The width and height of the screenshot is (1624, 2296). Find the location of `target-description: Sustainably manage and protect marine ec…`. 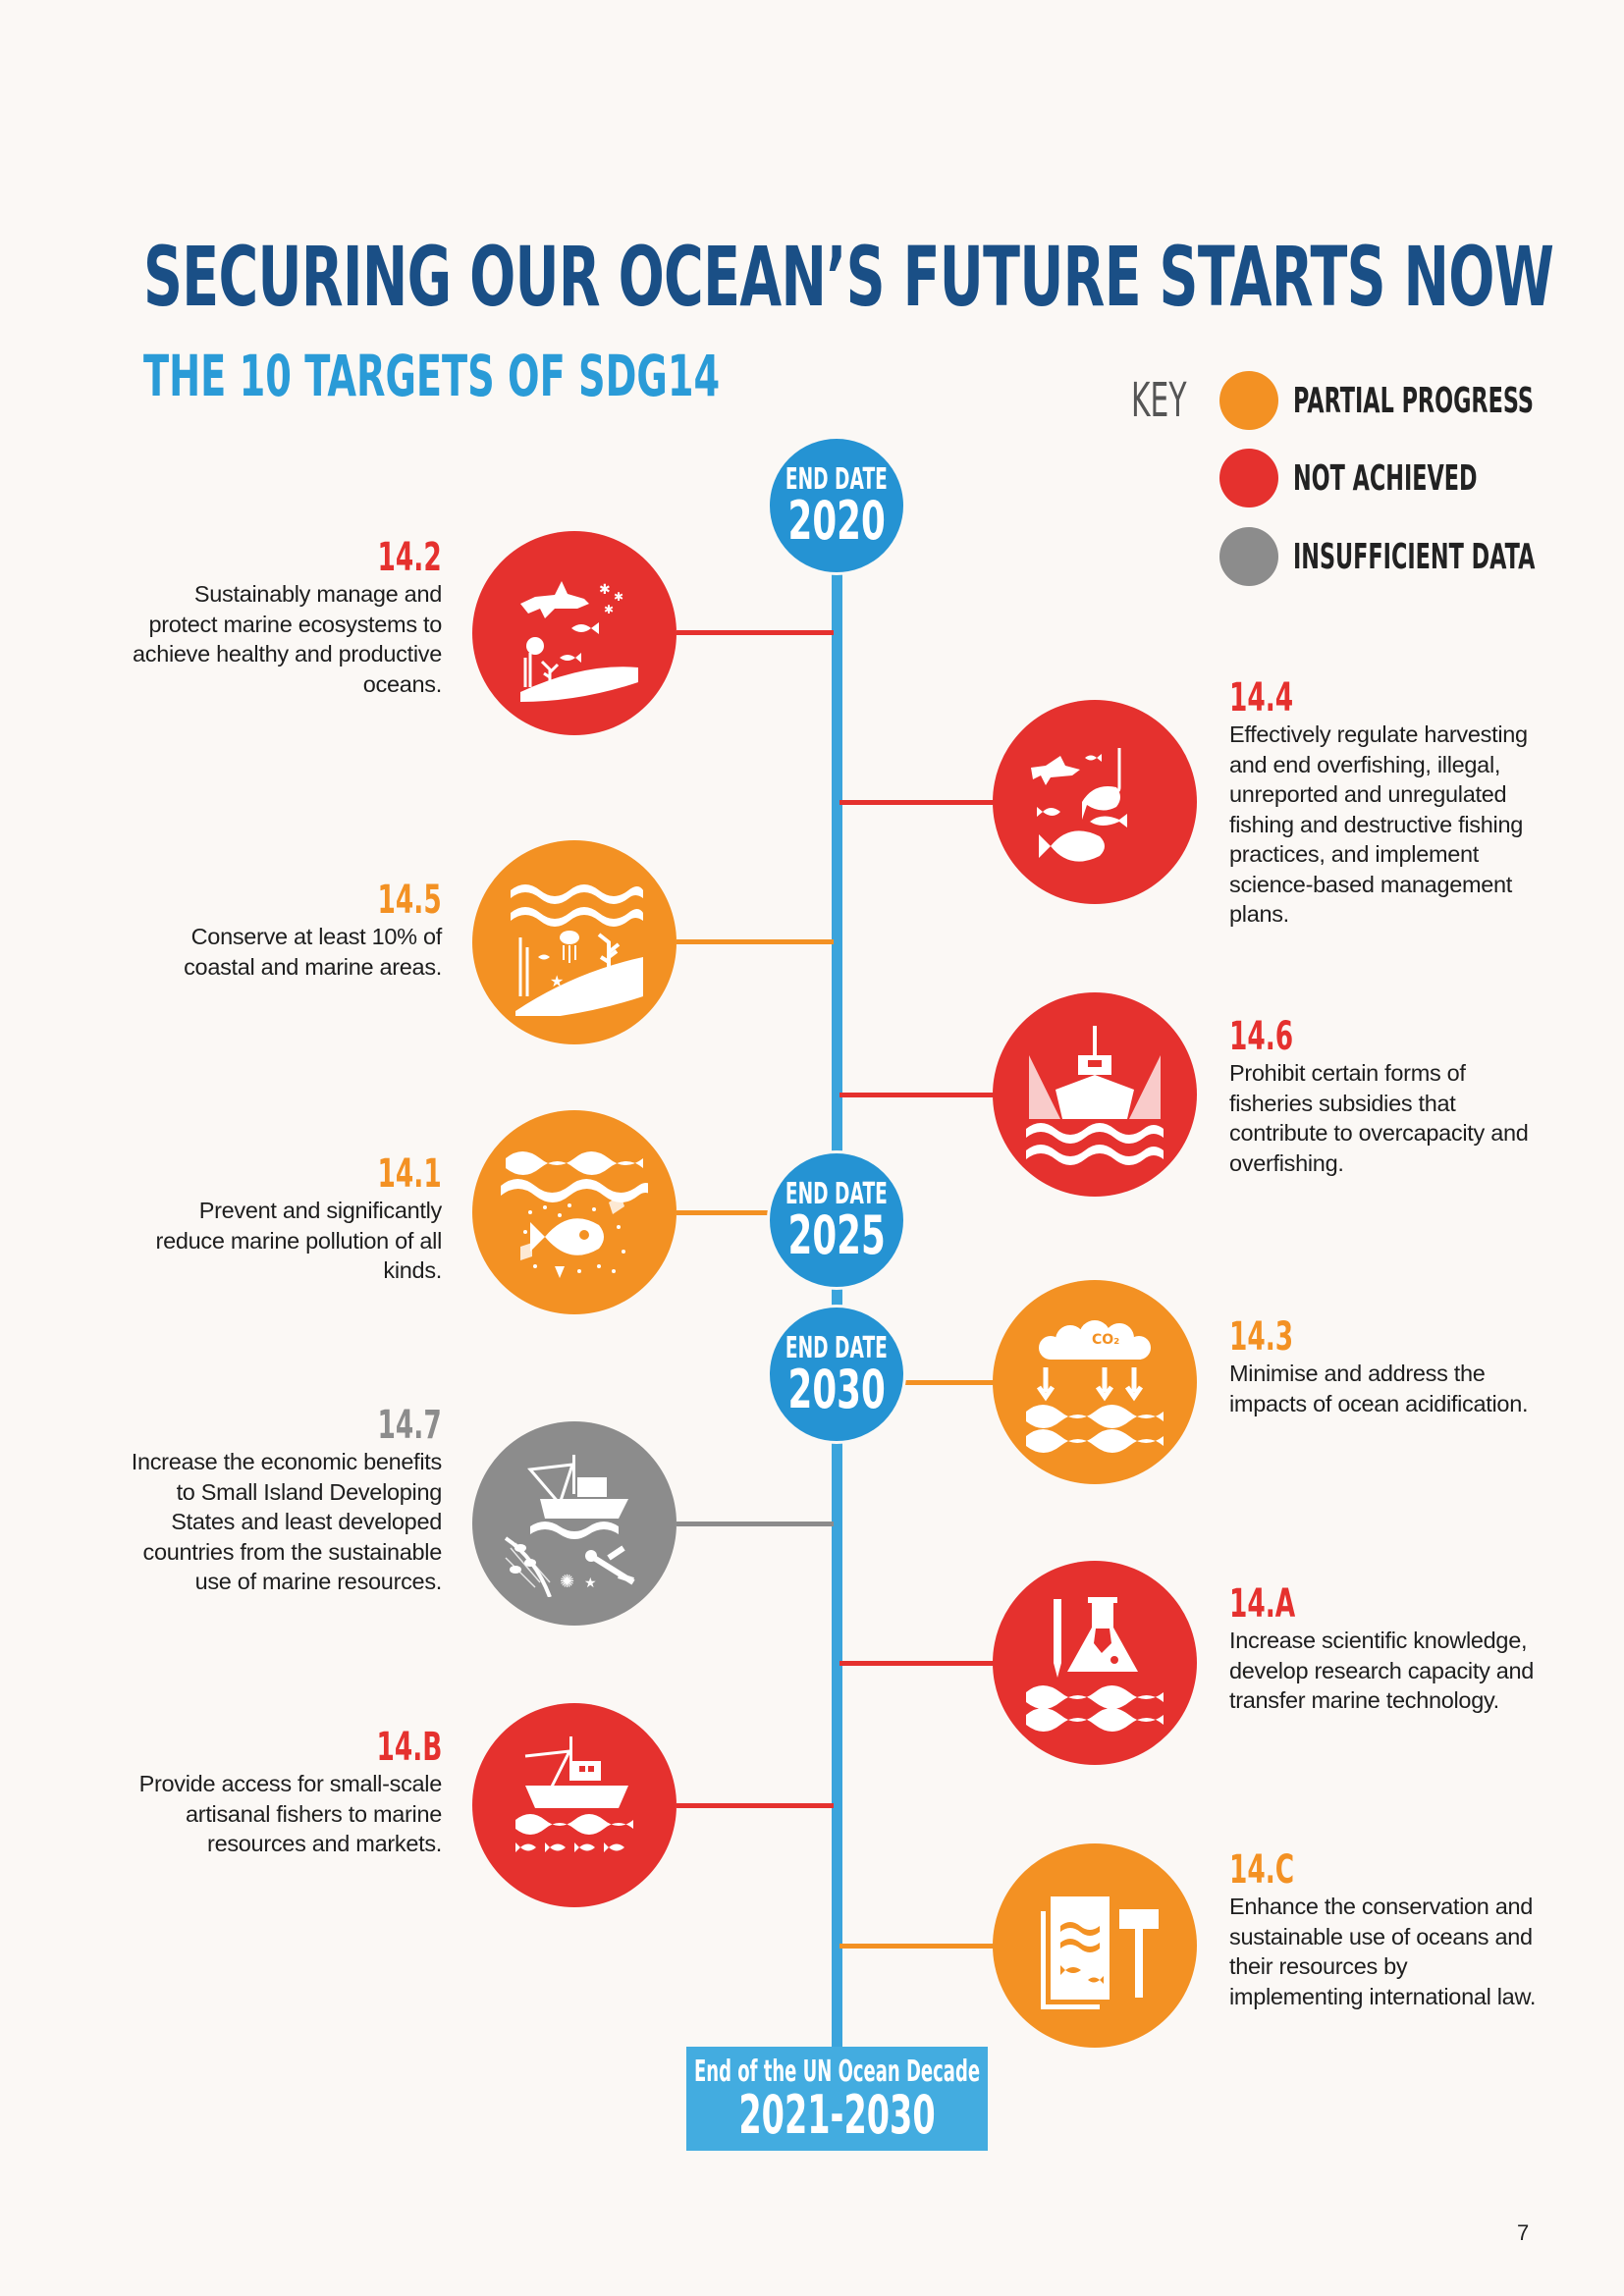

target-description: Sustainably manage and protect marine ec… is located at coordinates (287, 639).